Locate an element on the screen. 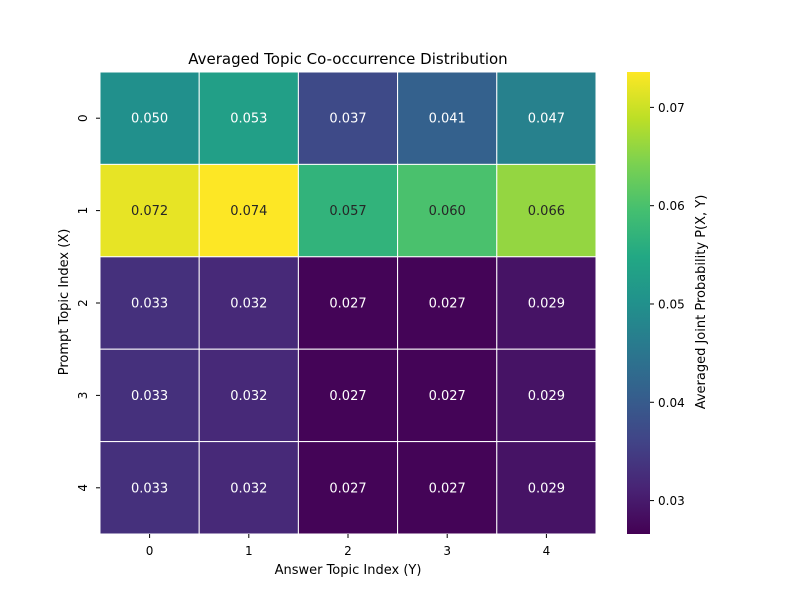 The width and height of the screenshot is (800, 605). x-tick-label: 1 is located at coordinates (249, 551).